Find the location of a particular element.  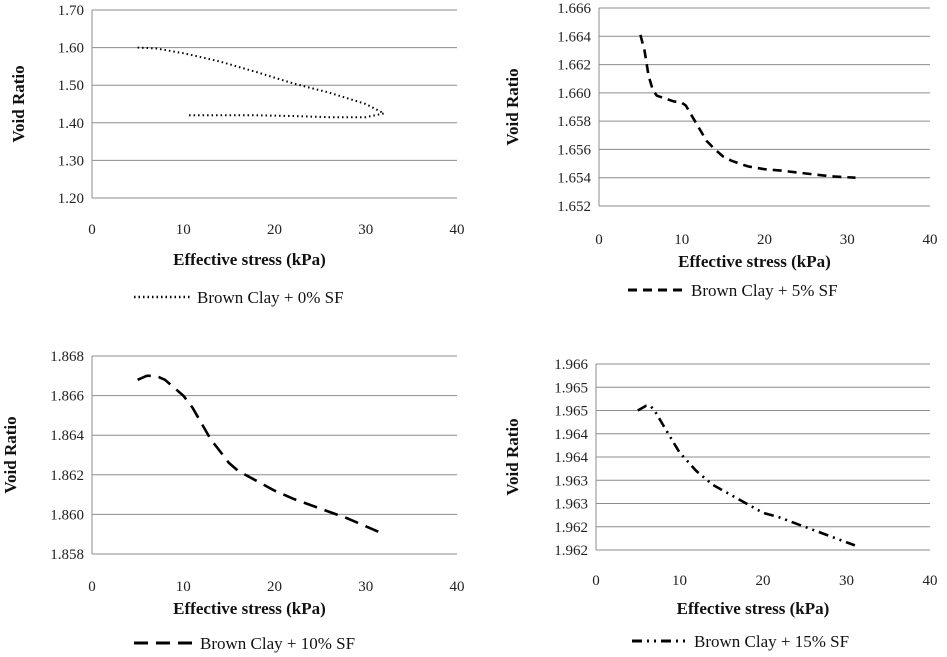

y-tick-label: 1.666 is located at coordinates (574, 9).